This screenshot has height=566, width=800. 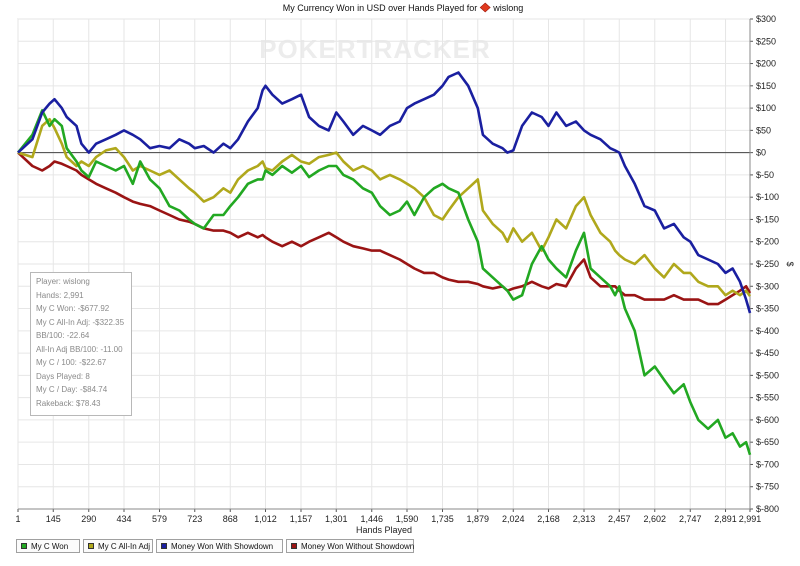 What do you see at coordinates (371, 519) in the screenshot?
I see `x-tick-label: 1,446` at bounding box center [371, 519].